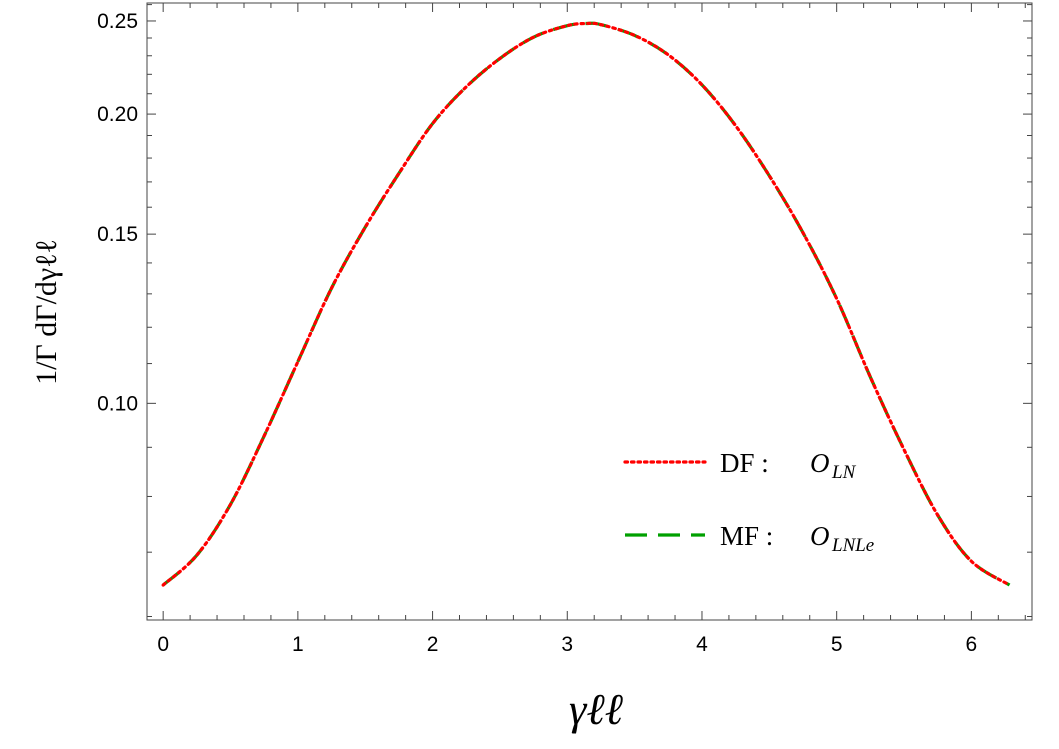 This screenshot has height=749, width=1059. What do you see at coordinates (117, 234) in the screenshot?
I see `y-tick-label: 0.15` at bounding box center [117, 234].